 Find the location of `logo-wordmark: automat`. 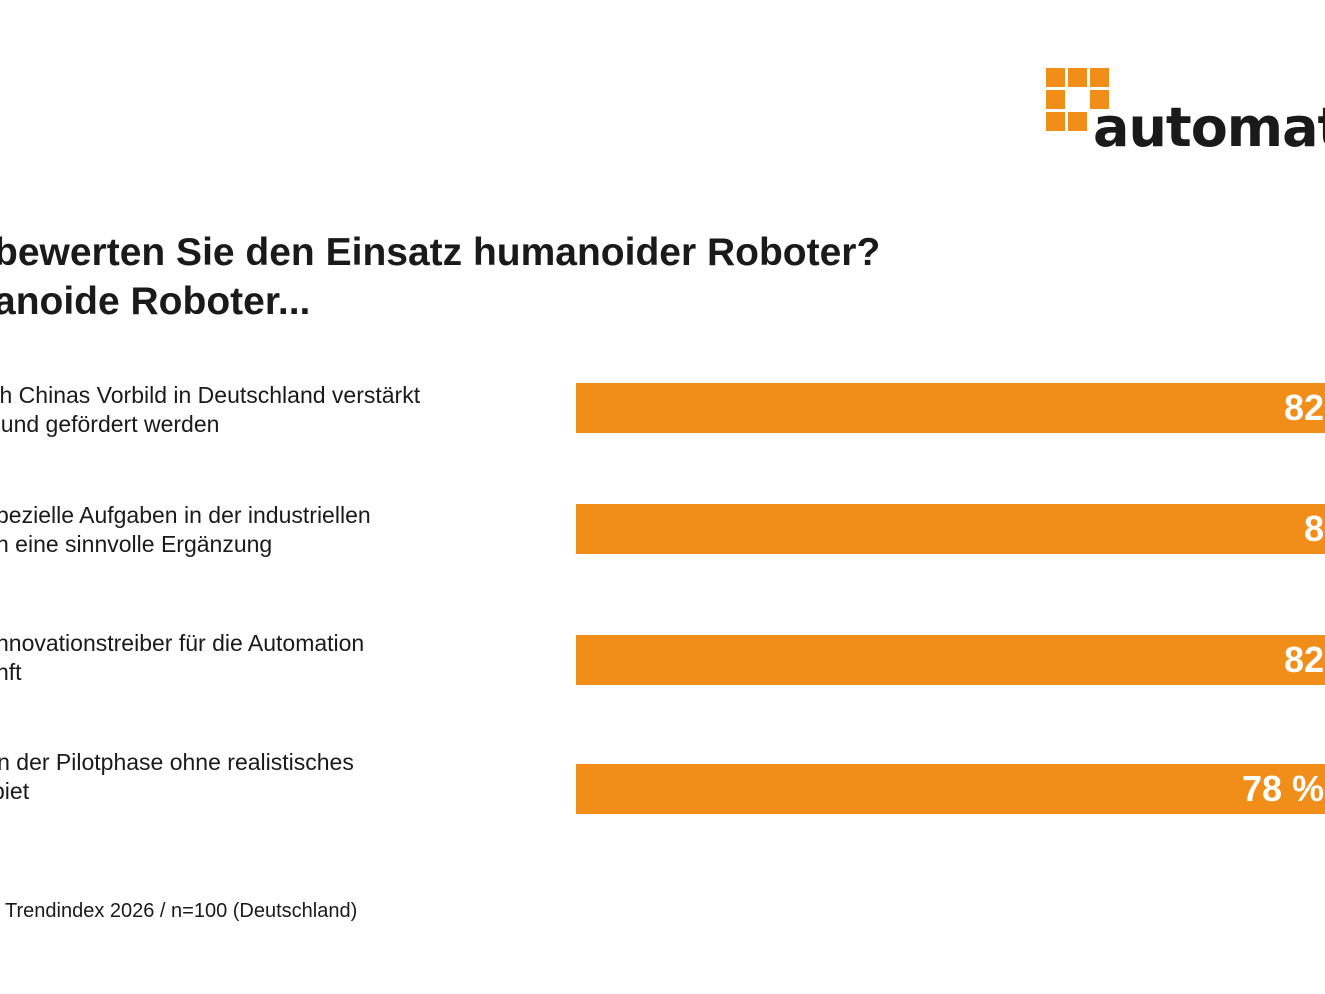

logo-wordmark: automat is located at coordinates (1209, 127).